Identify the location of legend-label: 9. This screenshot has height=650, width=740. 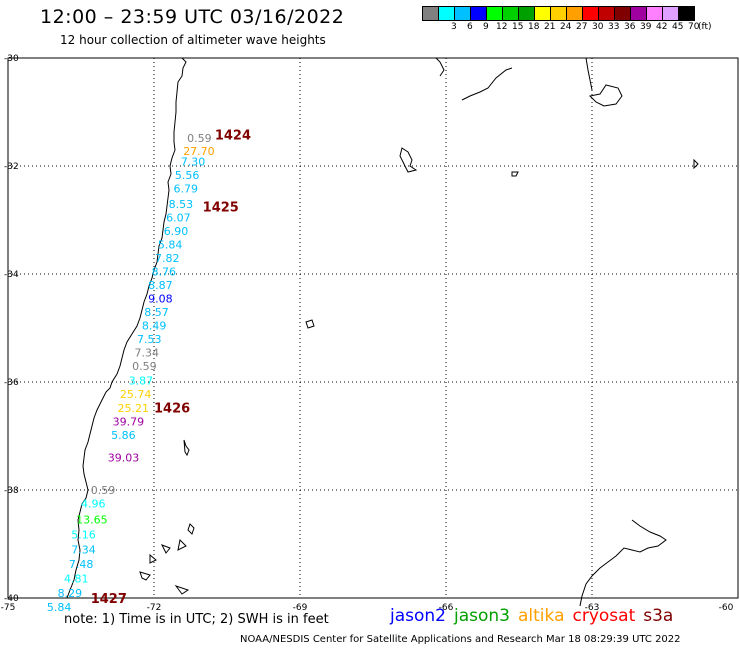
(486, 27).